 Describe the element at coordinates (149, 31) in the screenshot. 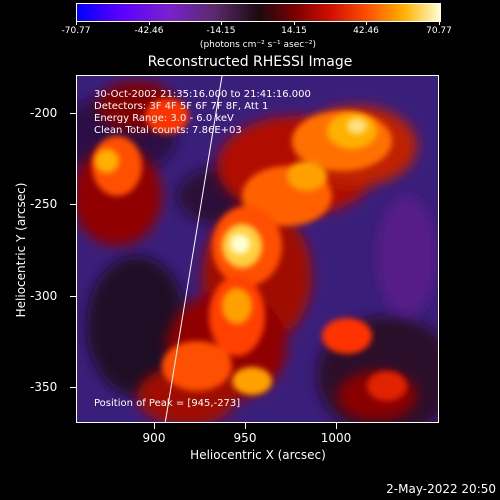

I see `colorbar-tick-label: -42.46` at that location.